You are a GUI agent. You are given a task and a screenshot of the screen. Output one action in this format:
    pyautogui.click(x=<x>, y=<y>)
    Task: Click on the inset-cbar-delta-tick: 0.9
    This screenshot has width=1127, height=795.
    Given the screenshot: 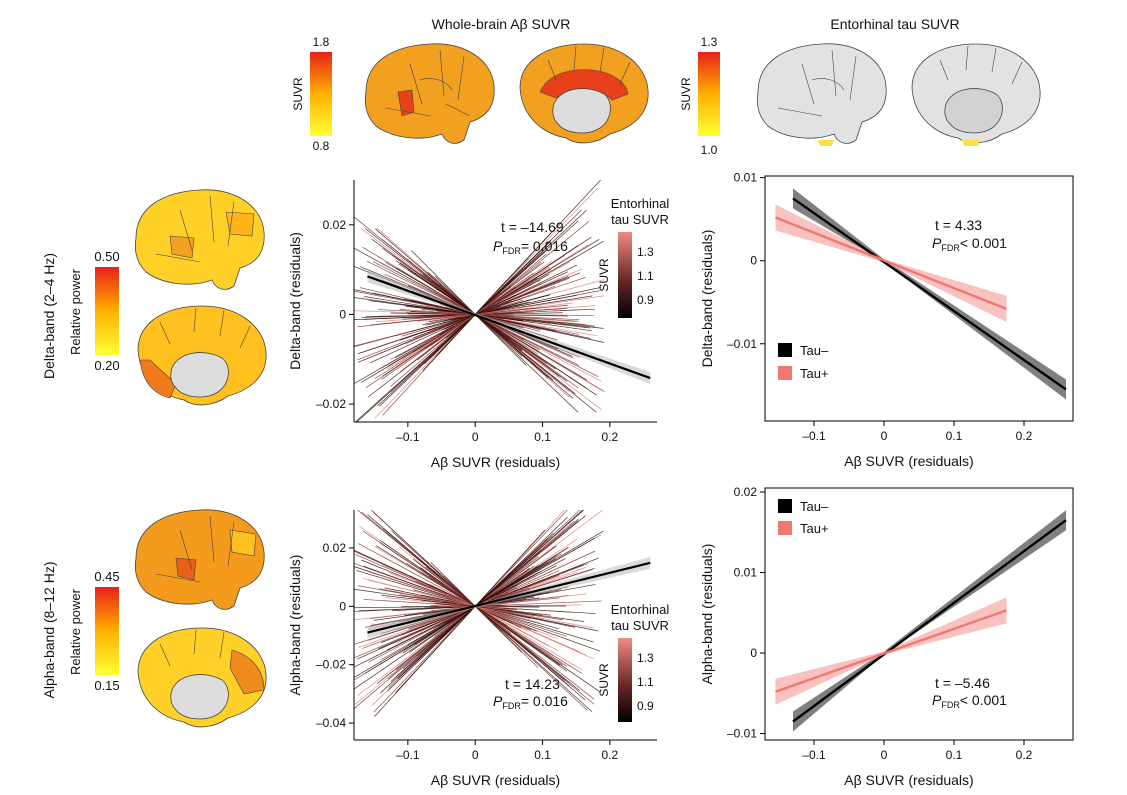 What is the action you would take?
    pyautogui.click(x=645, y=300)
    